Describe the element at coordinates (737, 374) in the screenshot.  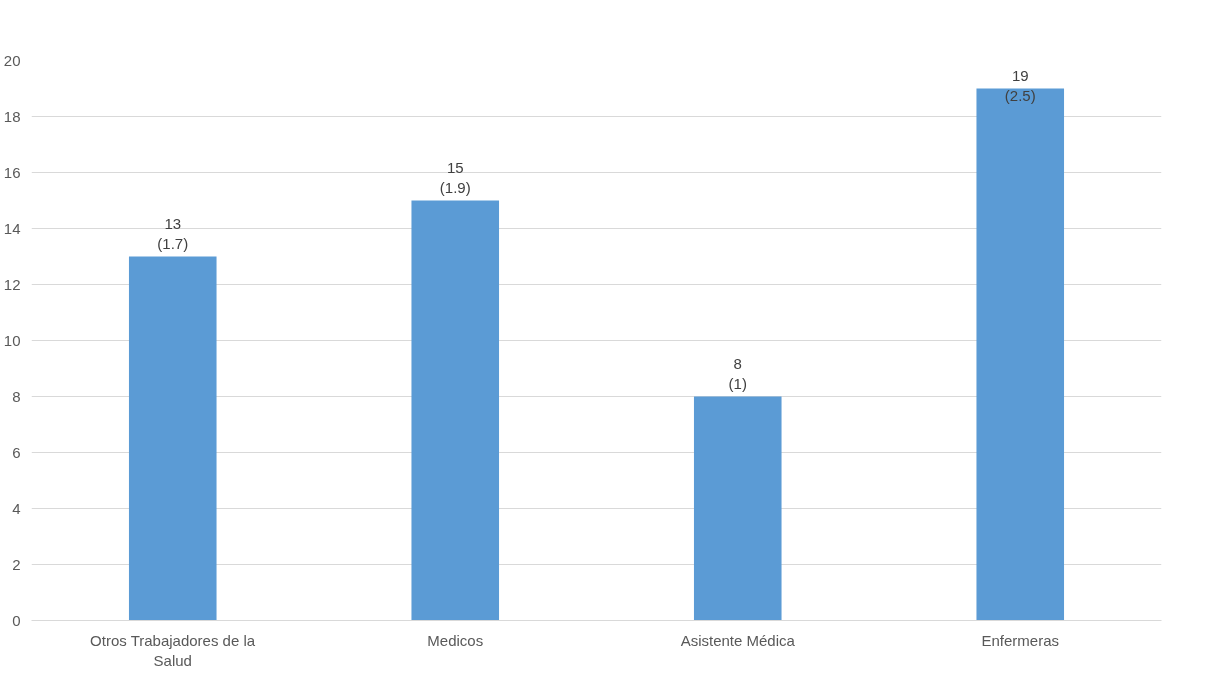
I see `data-label: 8 (1)` at that location.